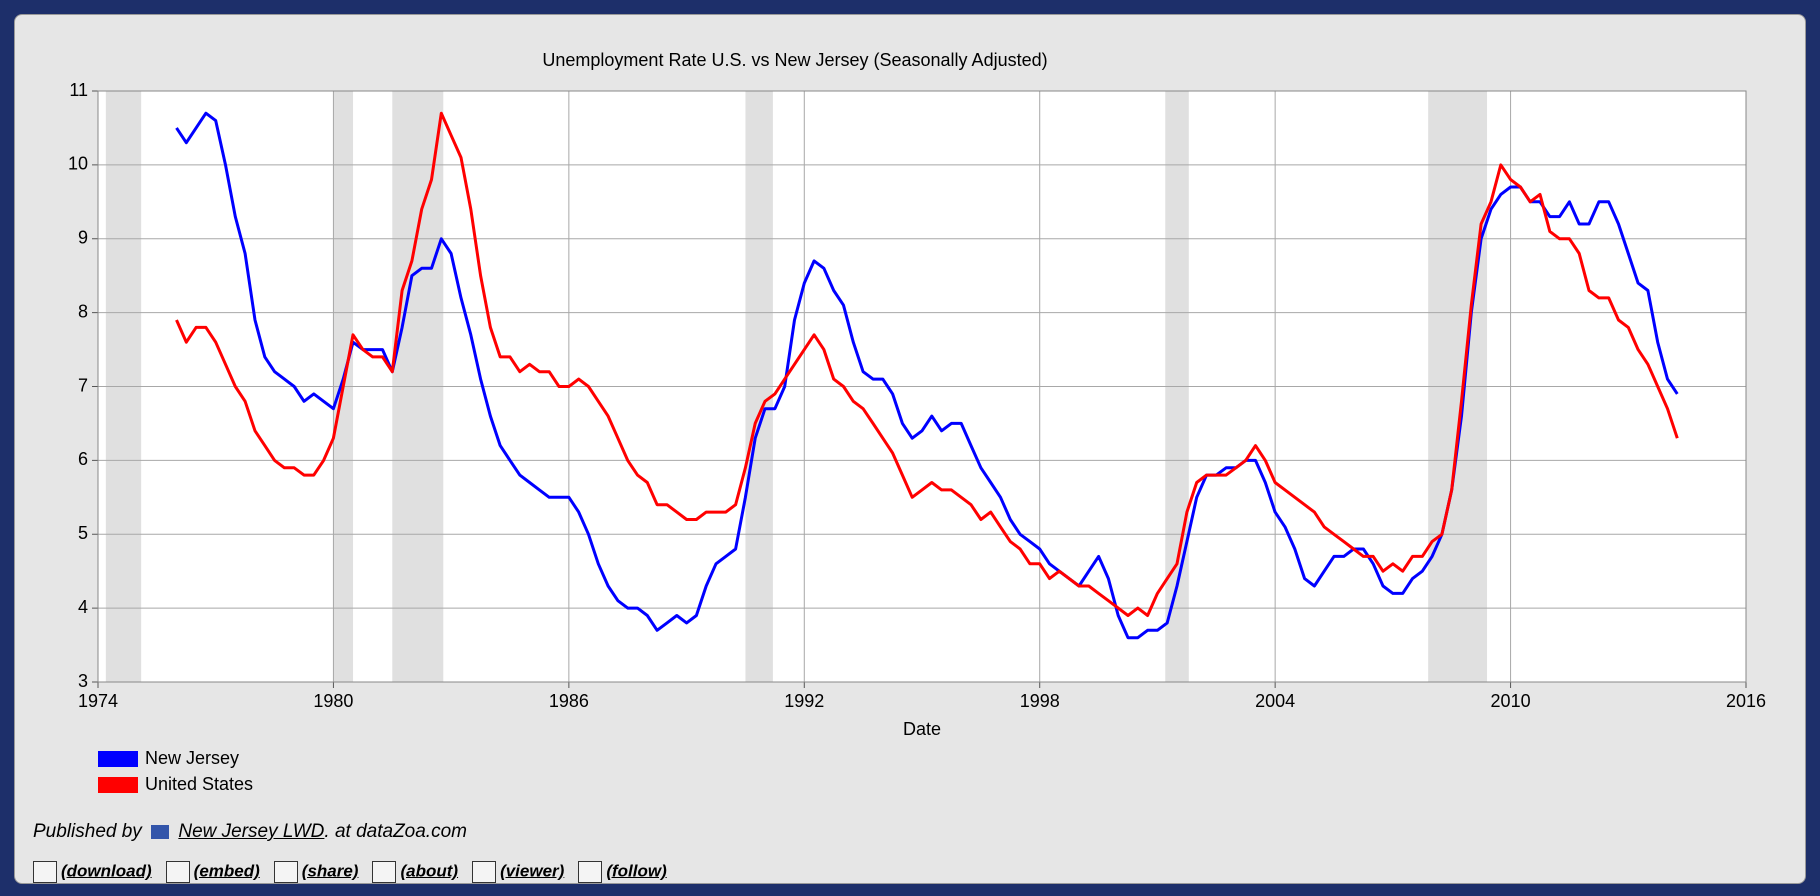 Image resolution: width=1820 pixels, height=896 pixels. Describe the element at coordinates (395, 831) in the screenshot. I see `source-suffix: . at dataZoa.com` at that location.